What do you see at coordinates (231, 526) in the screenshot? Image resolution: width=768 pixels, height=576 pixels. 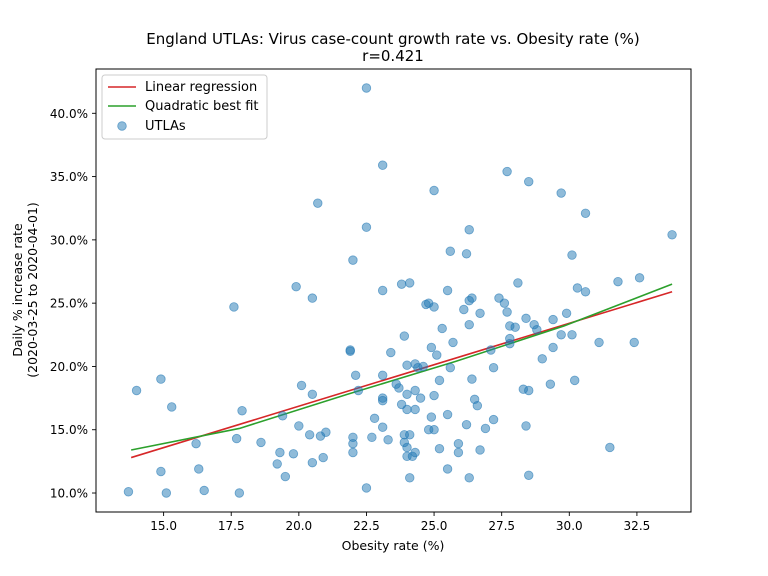 I see `x-tick-label: 17.5` at bounding box center [231, 526].